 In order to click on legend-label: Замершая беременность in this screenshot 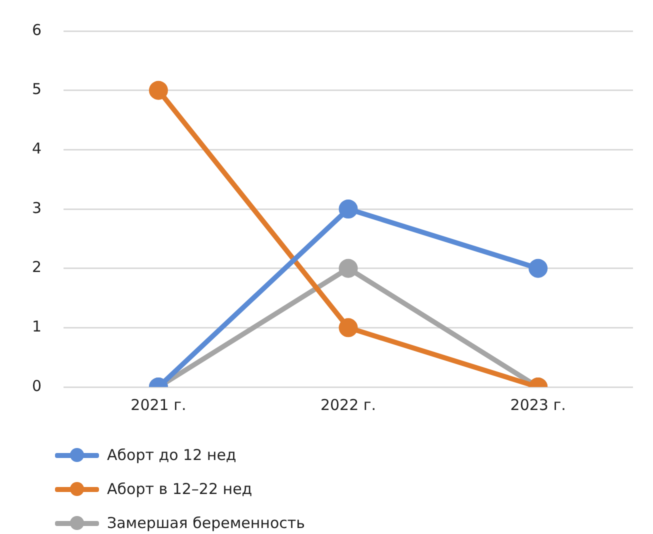, I will do `click(206, 523)`.